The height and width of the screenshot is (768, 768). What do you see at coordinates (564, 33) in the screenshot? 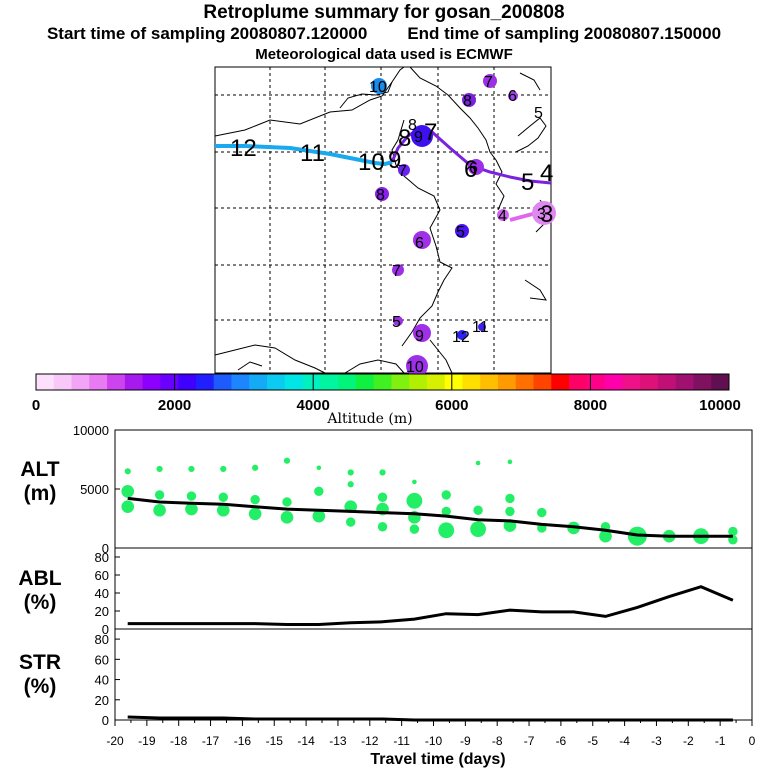
I see `end-time-label: End time of sampling 20080807.150000` at bounding box center [564, 33].